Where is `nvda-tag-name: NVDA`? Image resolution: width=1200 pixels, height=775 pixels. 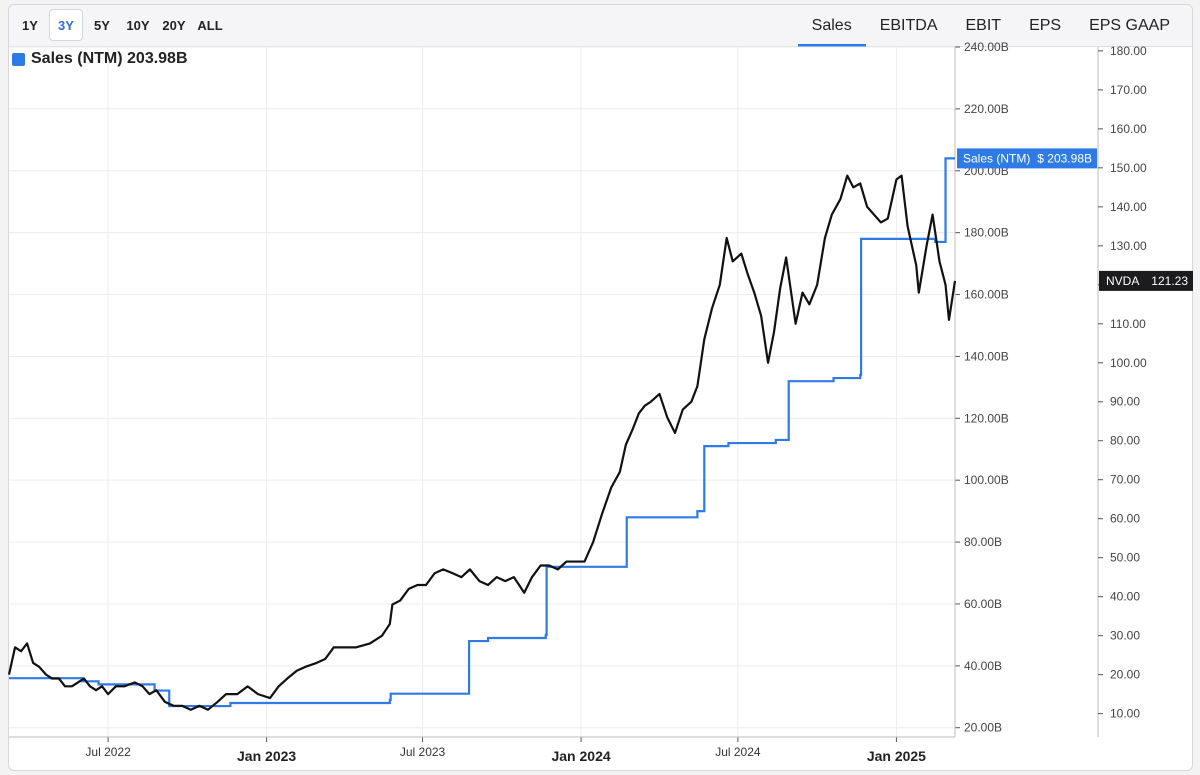 nvda-tag-name: NVDA is located at coordinates (1122, 281).